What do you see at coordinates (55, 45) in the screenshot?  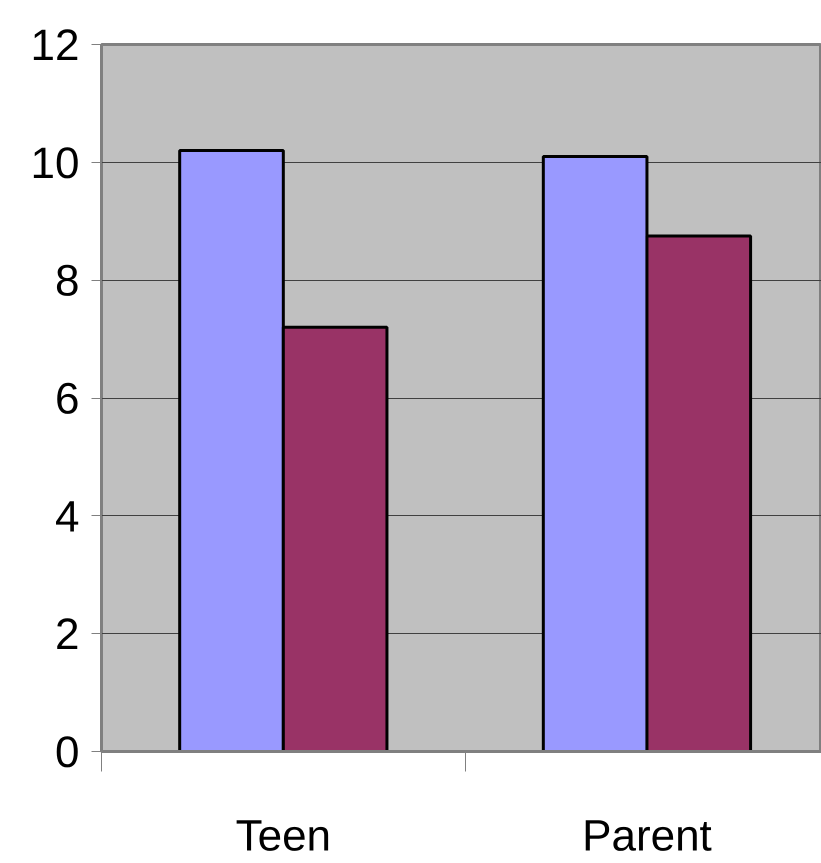 I see `y-tick-label: 12` at bounding box center [55, 45].